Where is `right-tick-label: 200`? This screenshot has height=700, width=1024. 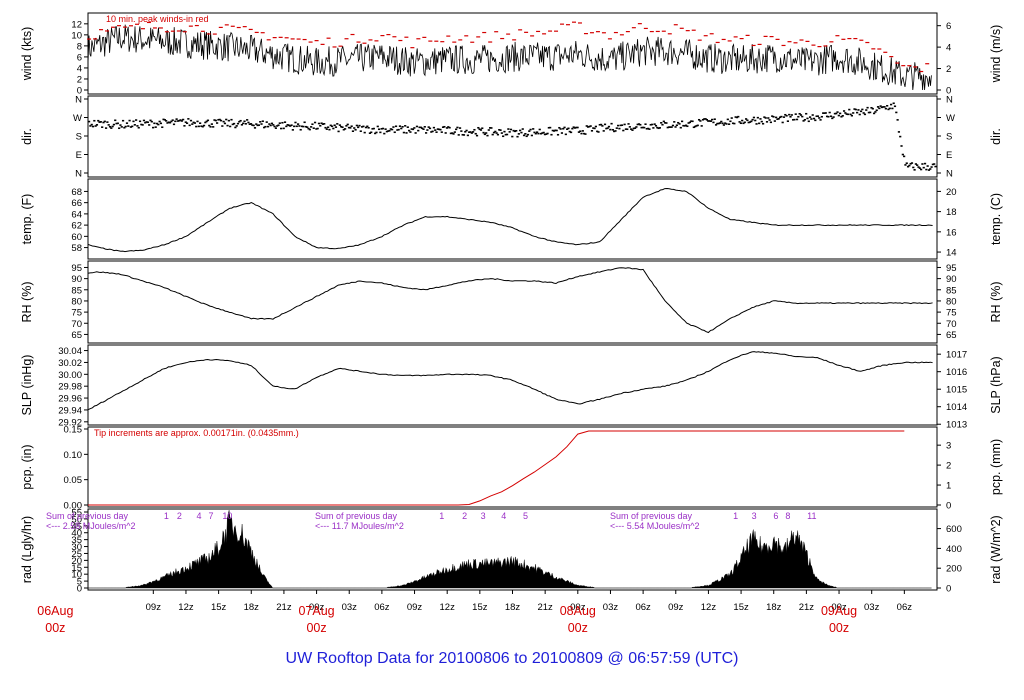 right-tick-label: 200 is located at coordinates (954, 569).